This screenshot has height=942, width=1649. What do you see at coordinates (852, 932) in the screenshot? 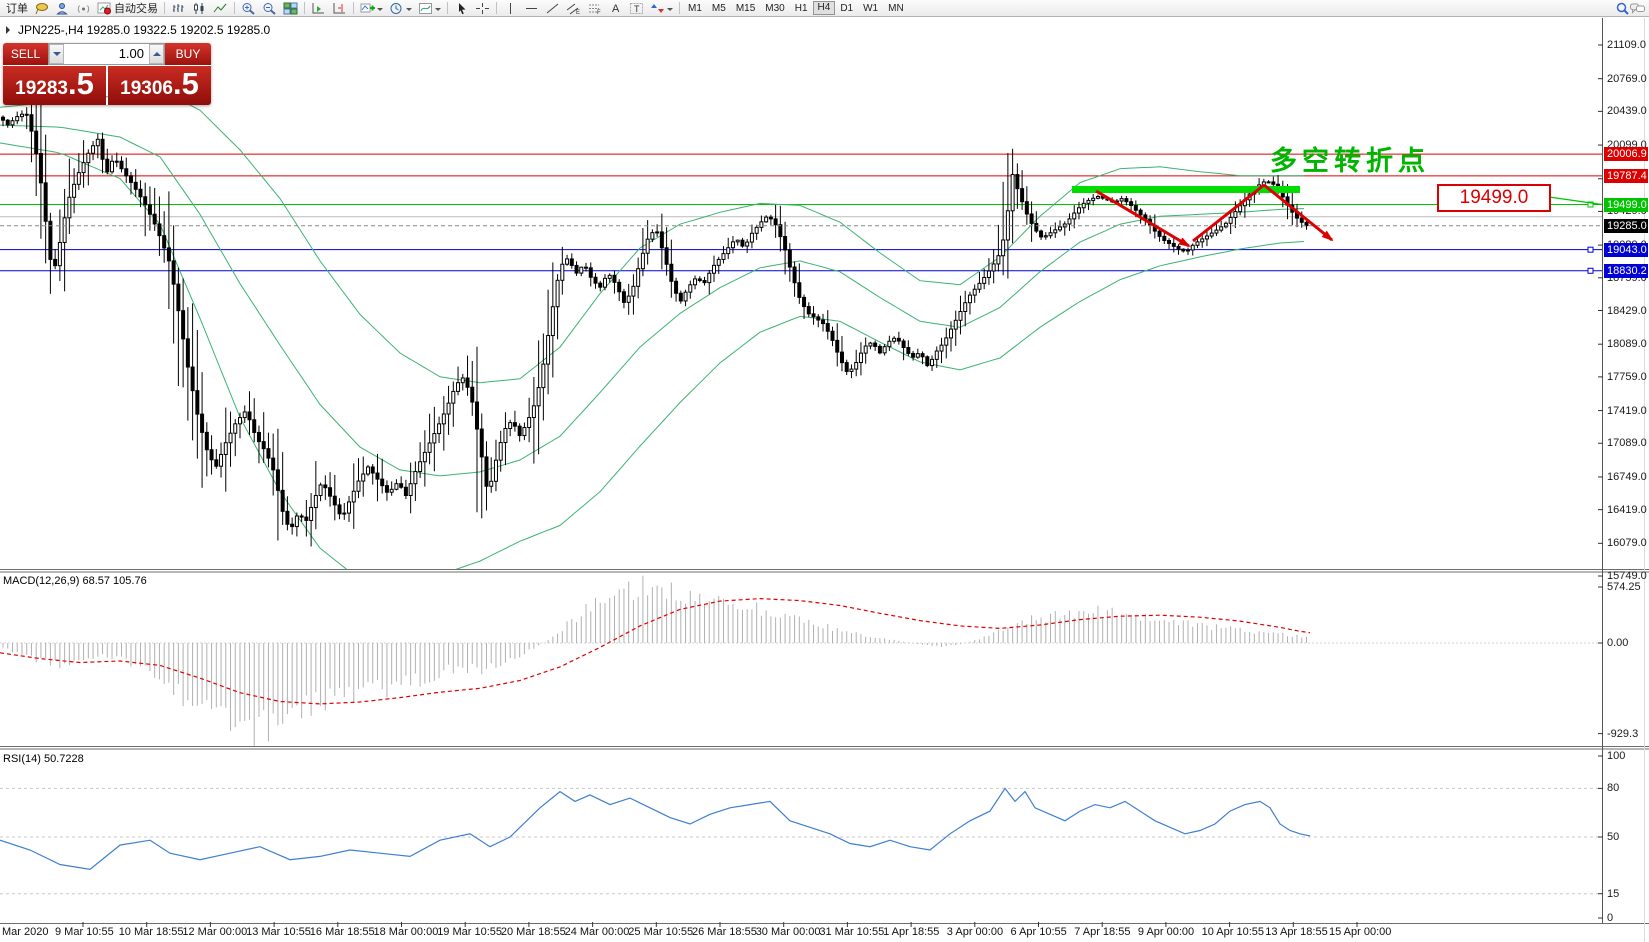
I see `time-tick-label: 31 Mar 10:55` at bounding box center [852, 932].